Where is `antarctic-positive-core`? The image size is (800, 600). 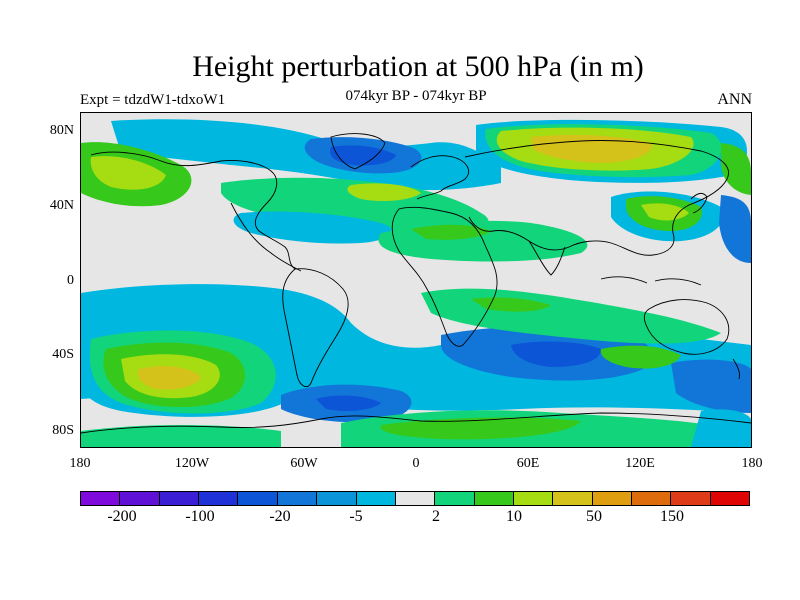
antarctic-positive-core is located at coordinates (480, 428).